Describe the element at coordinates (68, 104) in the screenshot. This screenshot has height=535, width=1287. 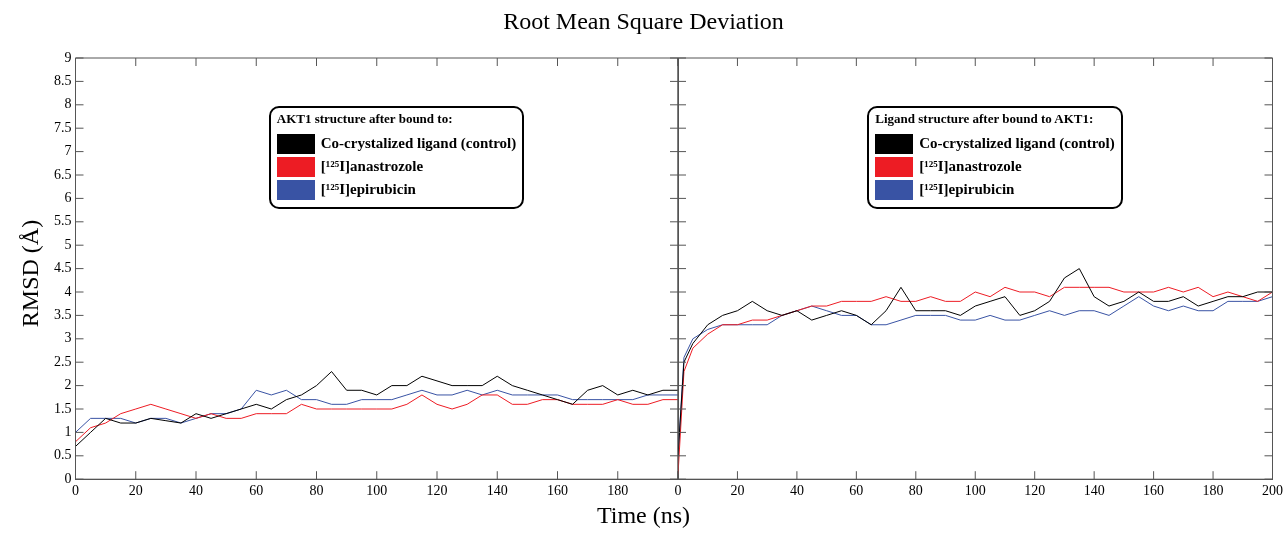
I see `y-tick-label: 8` at that location.